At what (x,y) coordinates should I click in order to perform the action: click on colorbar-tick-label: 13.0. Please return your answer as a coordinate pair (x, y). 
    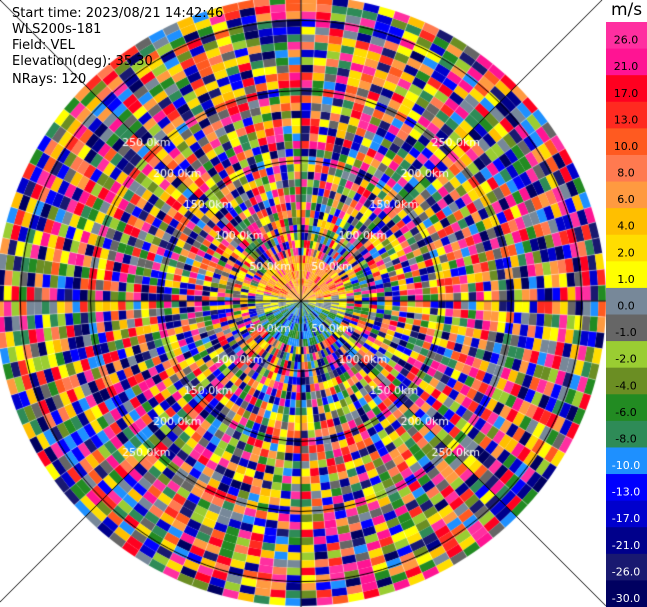
    Looking at the image, I should click on (626, 119).